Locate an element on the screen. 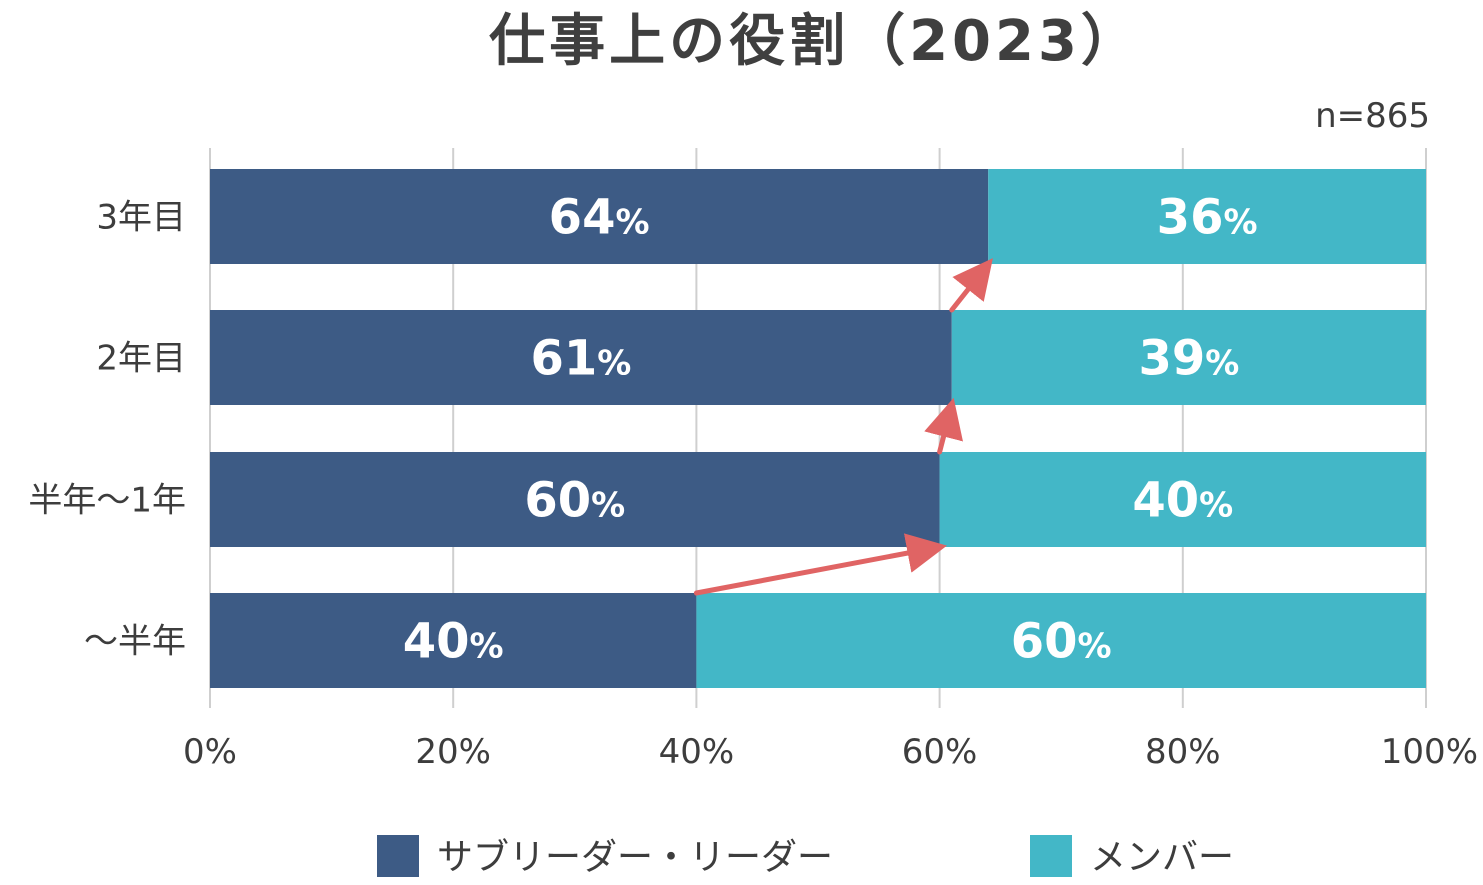 This screenshot has width=1483, height=885. category-label: 2年目 is located at coordinates (141, 359).